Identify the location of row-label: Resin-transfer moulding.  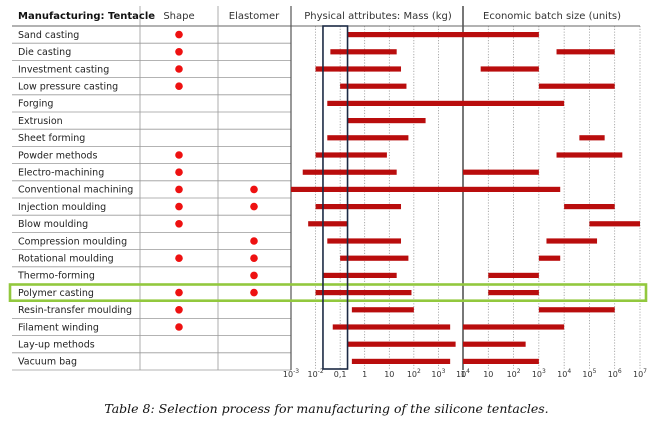
(75, 310).